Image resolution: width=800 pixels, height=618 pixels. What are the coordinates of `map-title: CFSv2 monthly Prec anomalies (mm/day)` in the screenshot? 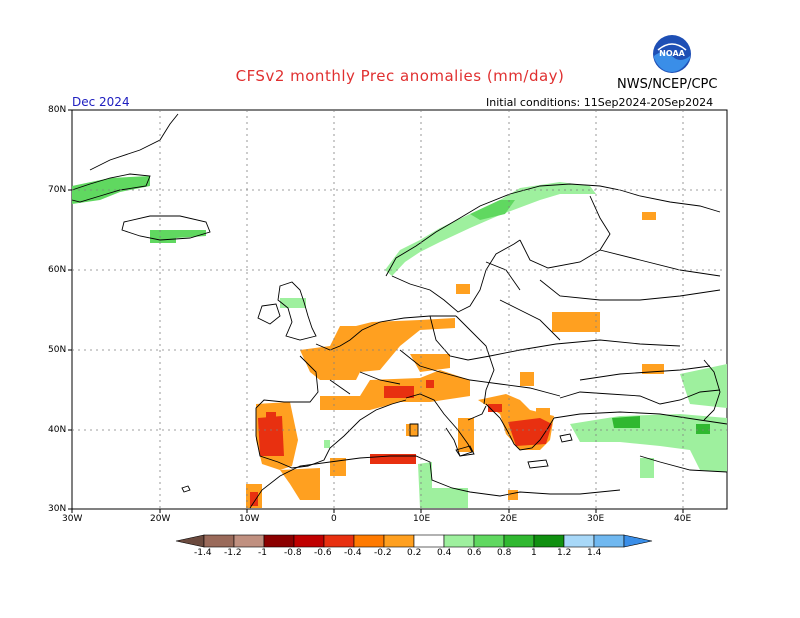 It's located at (400, 76).